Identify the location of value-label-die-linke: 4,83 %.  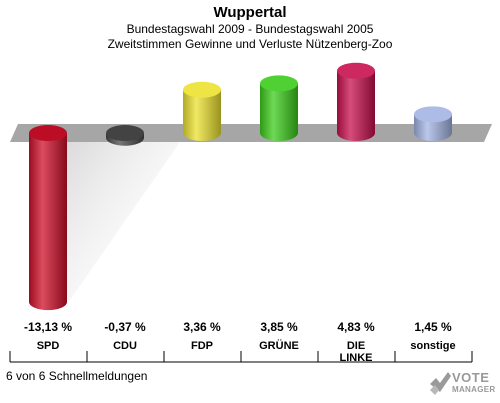
(356, 327).